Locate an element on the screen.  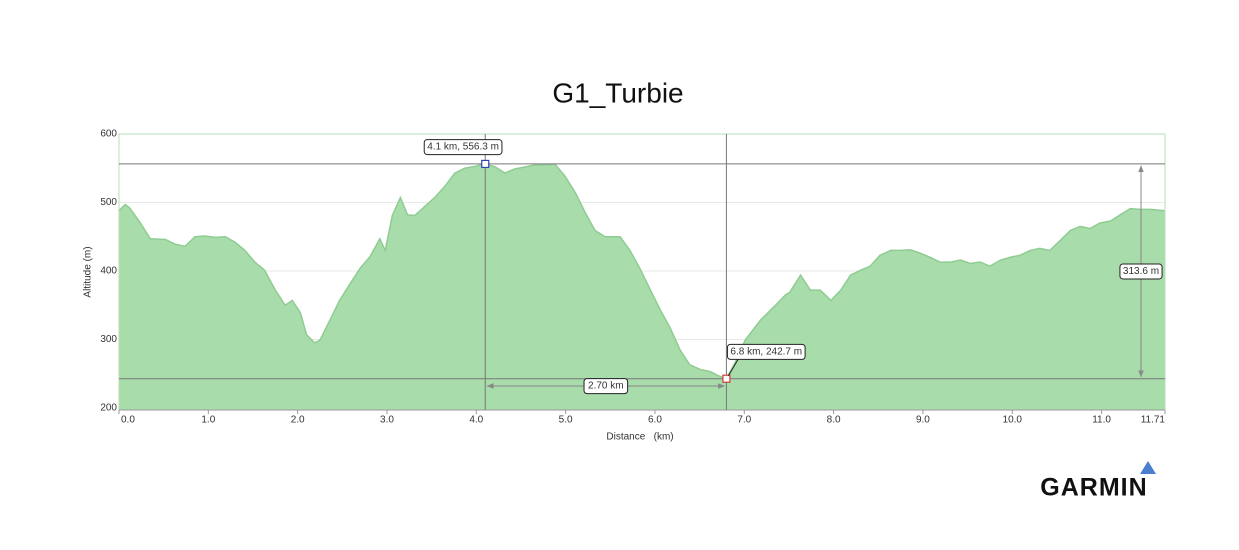
y-axis-label: Altitude (m) is located at coordinates (88, 271).